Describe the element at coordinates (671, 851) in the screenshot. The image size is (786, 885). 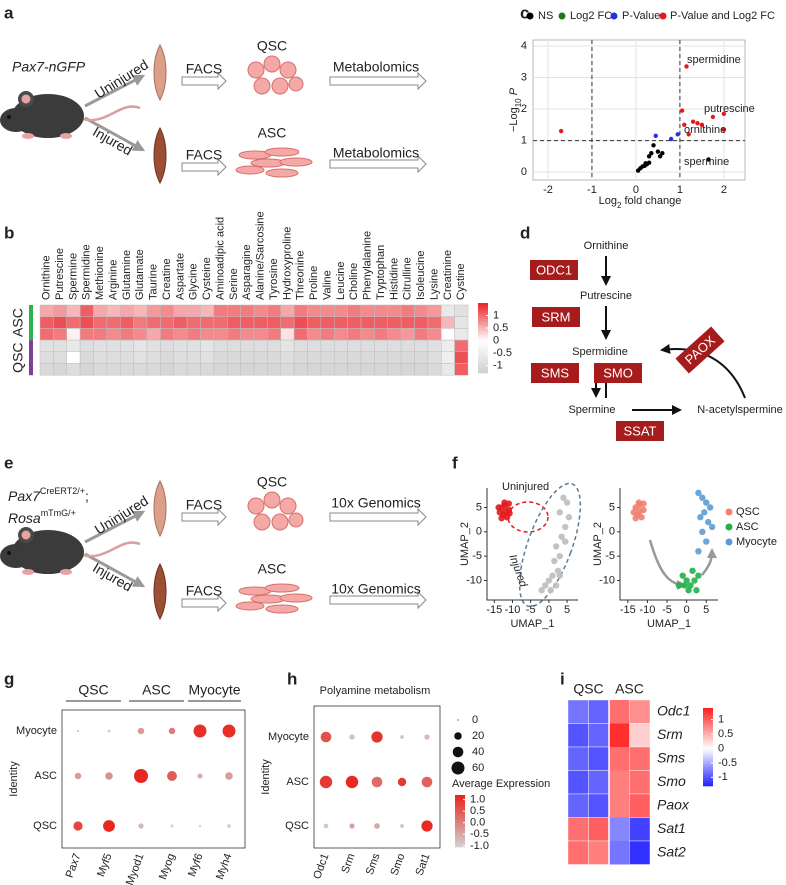
I see `row-label: Sat2` at that location.